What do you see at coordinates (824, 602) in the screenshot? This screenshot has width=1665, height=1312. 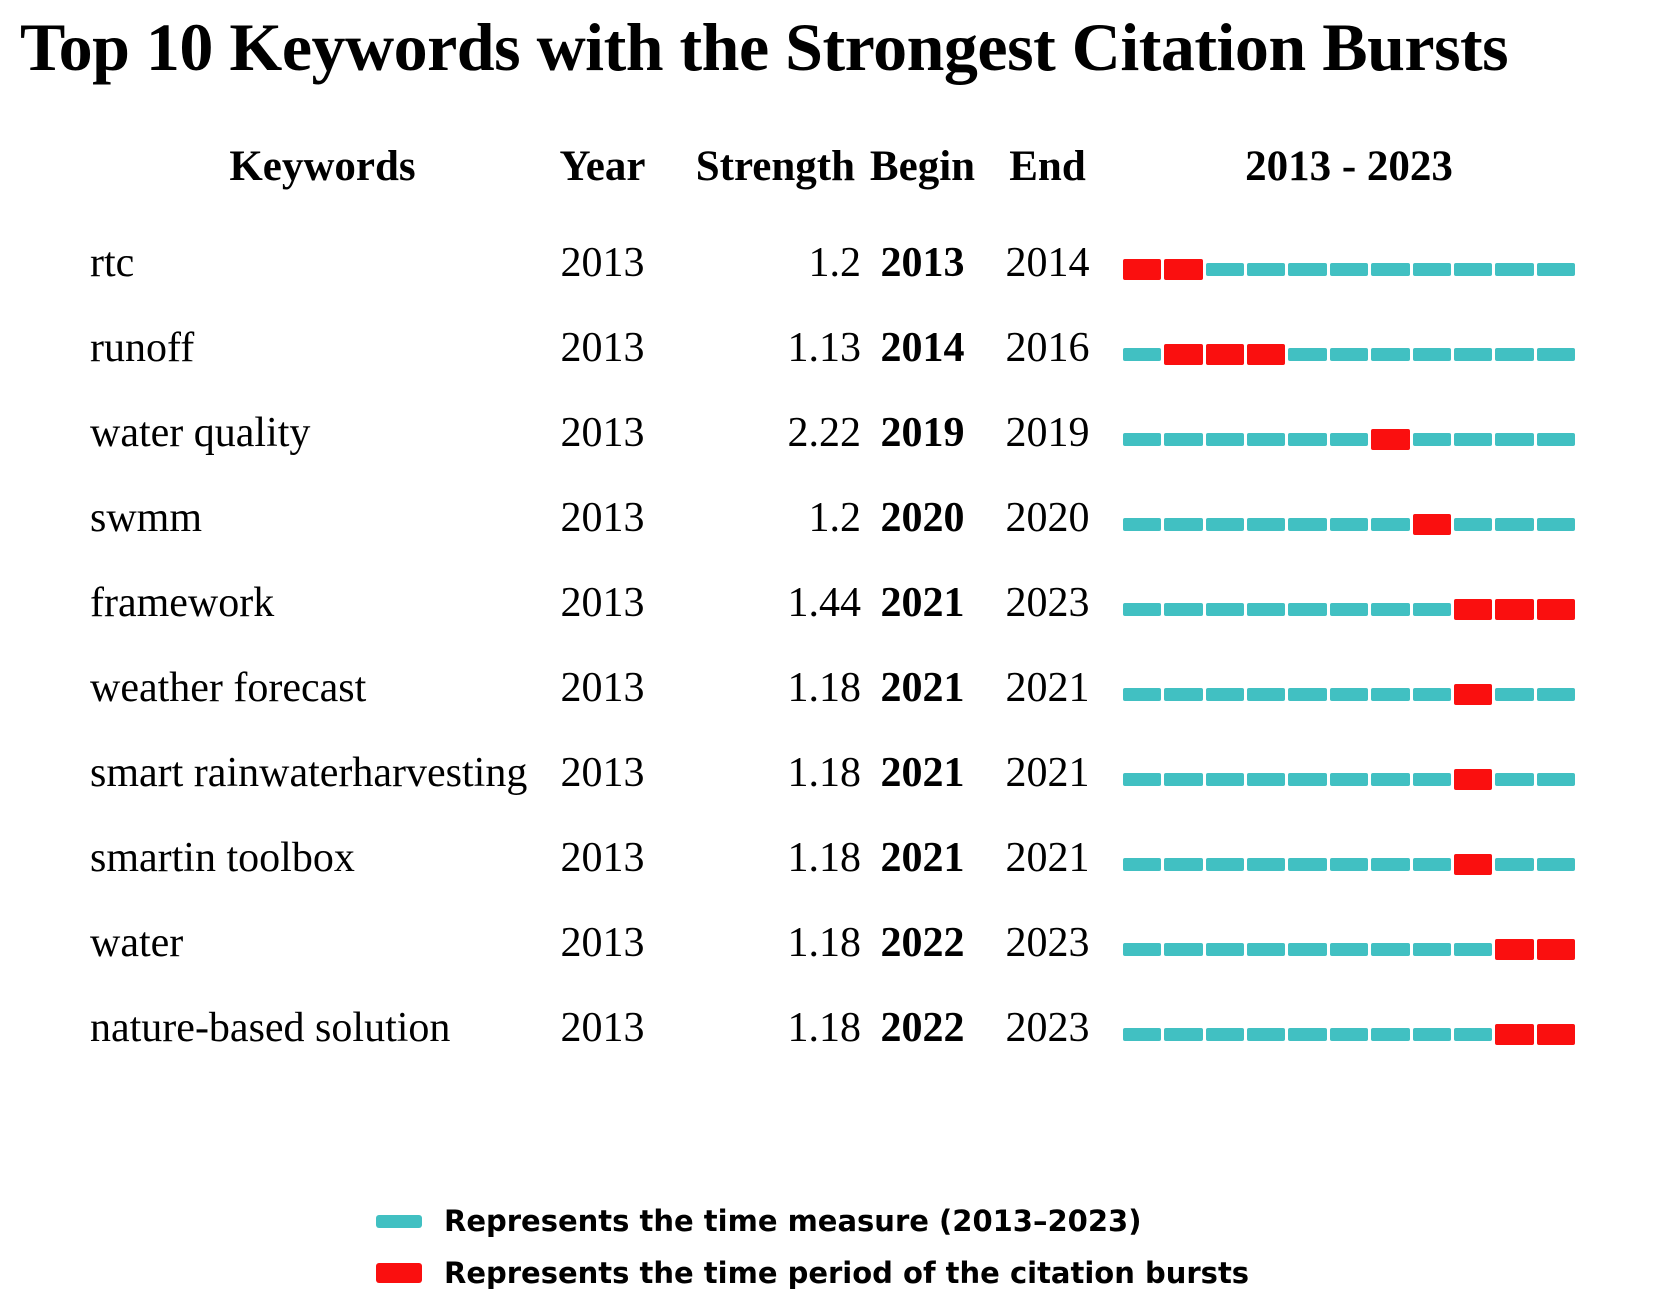 I see `strength-cell: 1.44` at bounding box center [824, 602].